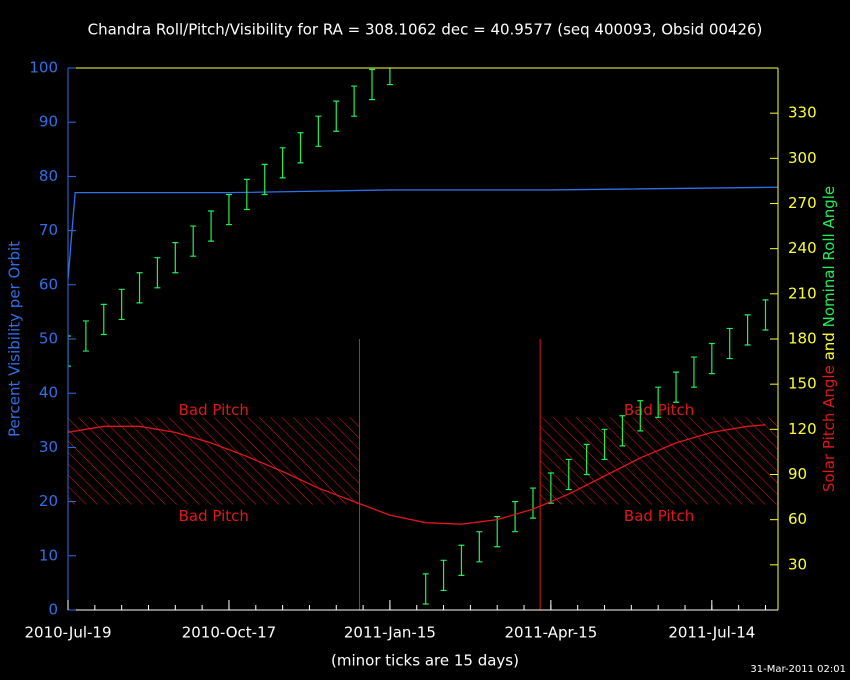 Image resolution: width=850 pixels, height=680 pixels. What do you see at coordinates (48, 447) in the screenshot?
I see `y-tick-label: 30` at bounding box center [48, 447].